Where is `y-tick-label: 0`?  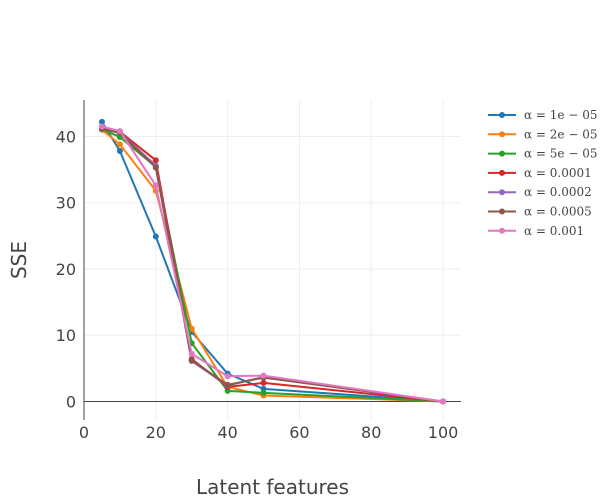 y-tick-label: 0 is located at coordinates (71, 401).